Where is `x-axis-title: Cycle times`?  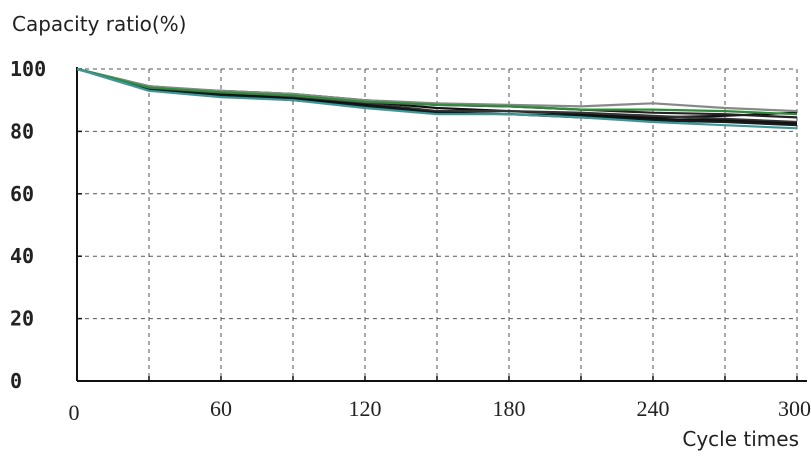
x-axis-title: Cycle times is located at coordinates (740, 439).